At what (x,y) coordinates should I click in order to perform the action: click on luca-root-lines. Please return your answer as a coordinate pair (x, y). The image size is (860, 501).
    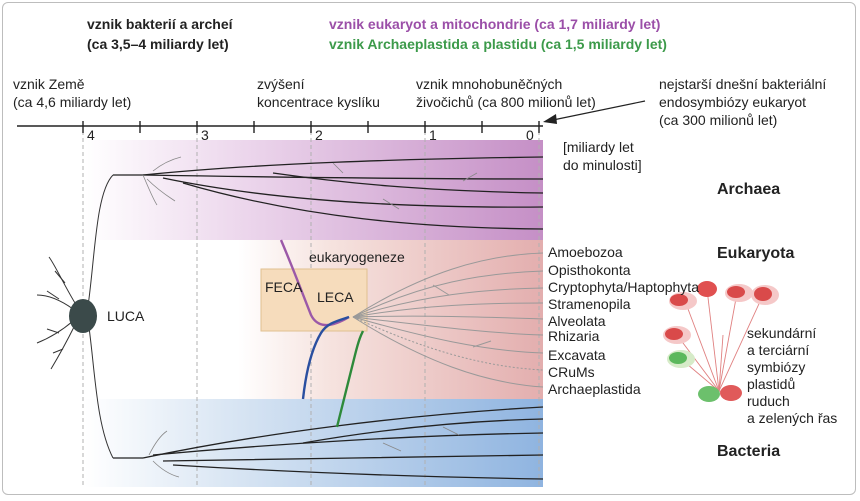
    Looking at the image, I should click on (75, 316).